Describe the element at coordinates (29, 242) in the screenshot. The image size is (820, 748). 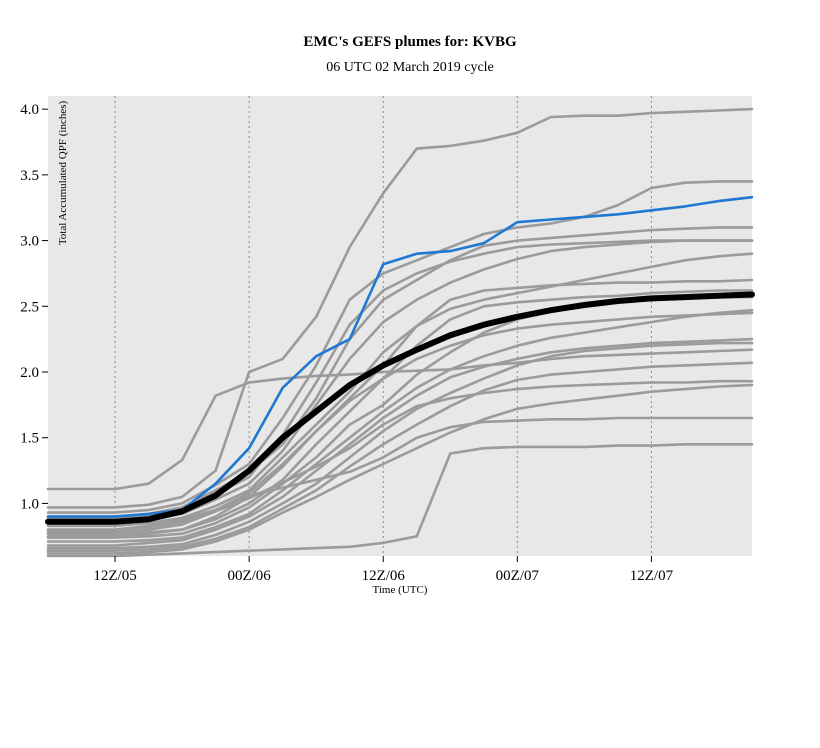
I see `y-tick-label: 3.0` at that location.